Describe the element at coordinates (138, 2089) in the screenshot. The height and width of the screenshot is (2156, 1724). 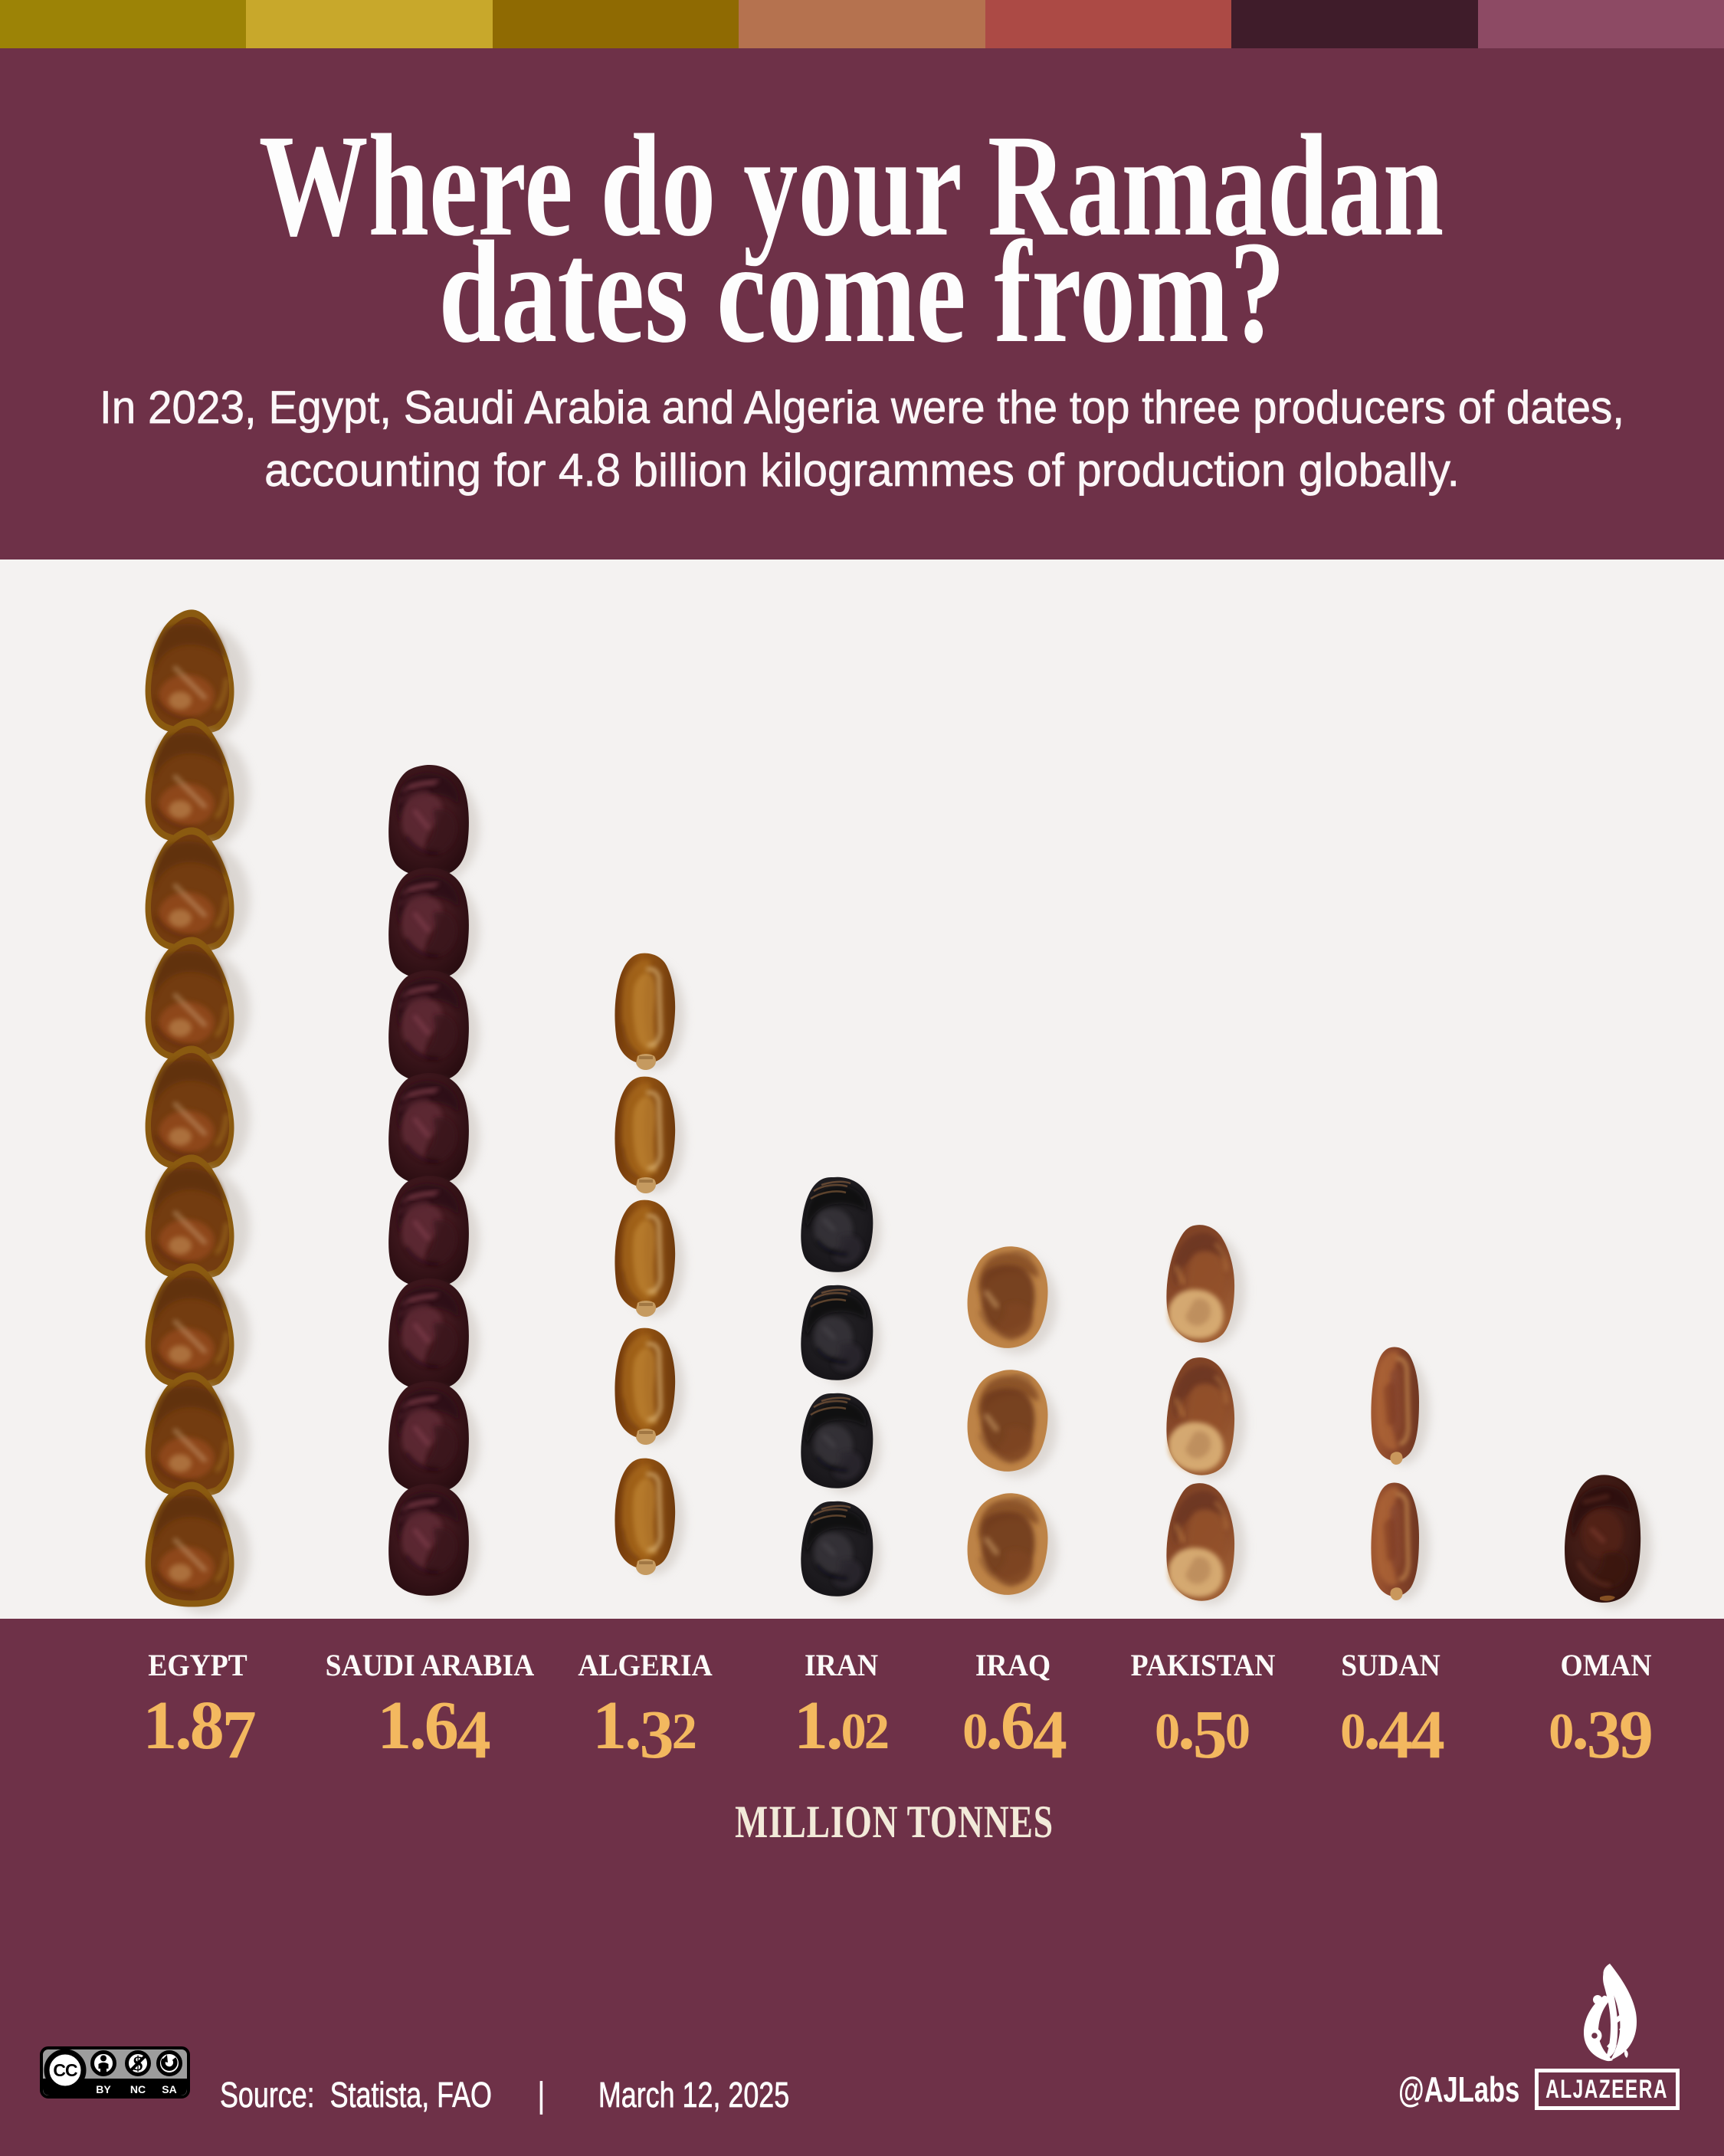
I see `svg-text: NC` at that location.